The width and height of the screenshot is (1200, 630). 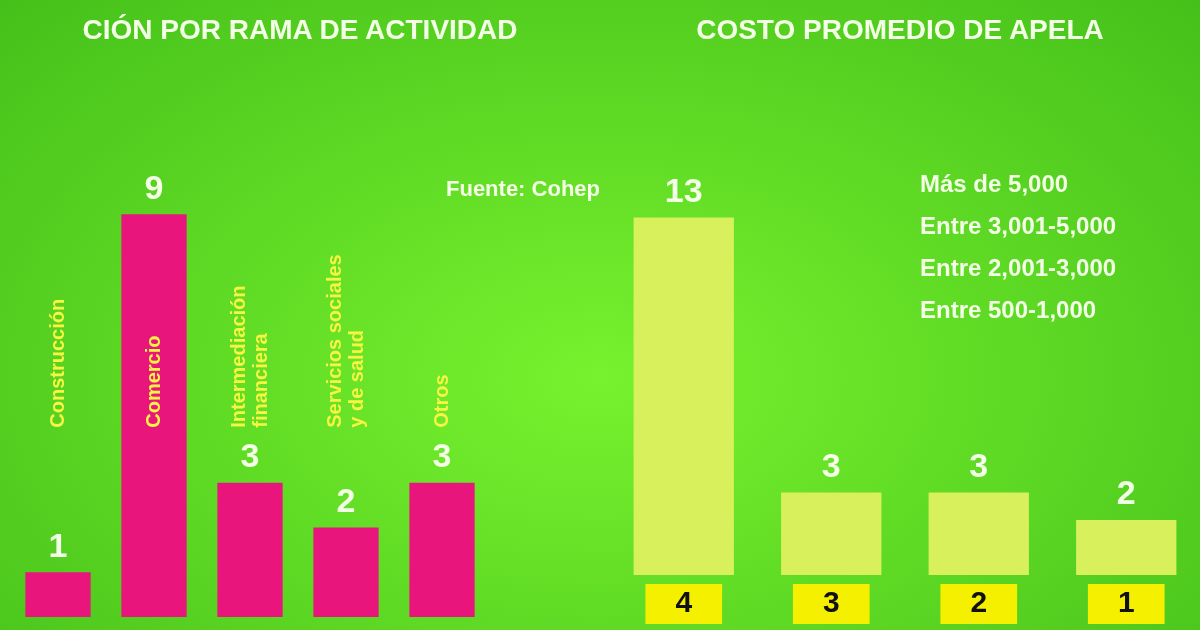 I want to click on x-tick-label: Construcción, so click(x=56, y=363).